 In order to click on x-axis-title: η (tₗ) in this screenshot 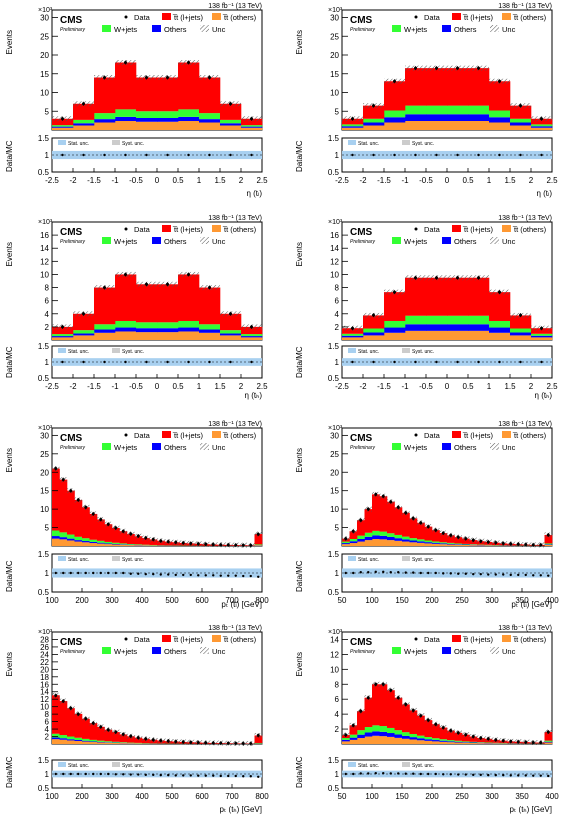, I will do `click(544, 193)`.